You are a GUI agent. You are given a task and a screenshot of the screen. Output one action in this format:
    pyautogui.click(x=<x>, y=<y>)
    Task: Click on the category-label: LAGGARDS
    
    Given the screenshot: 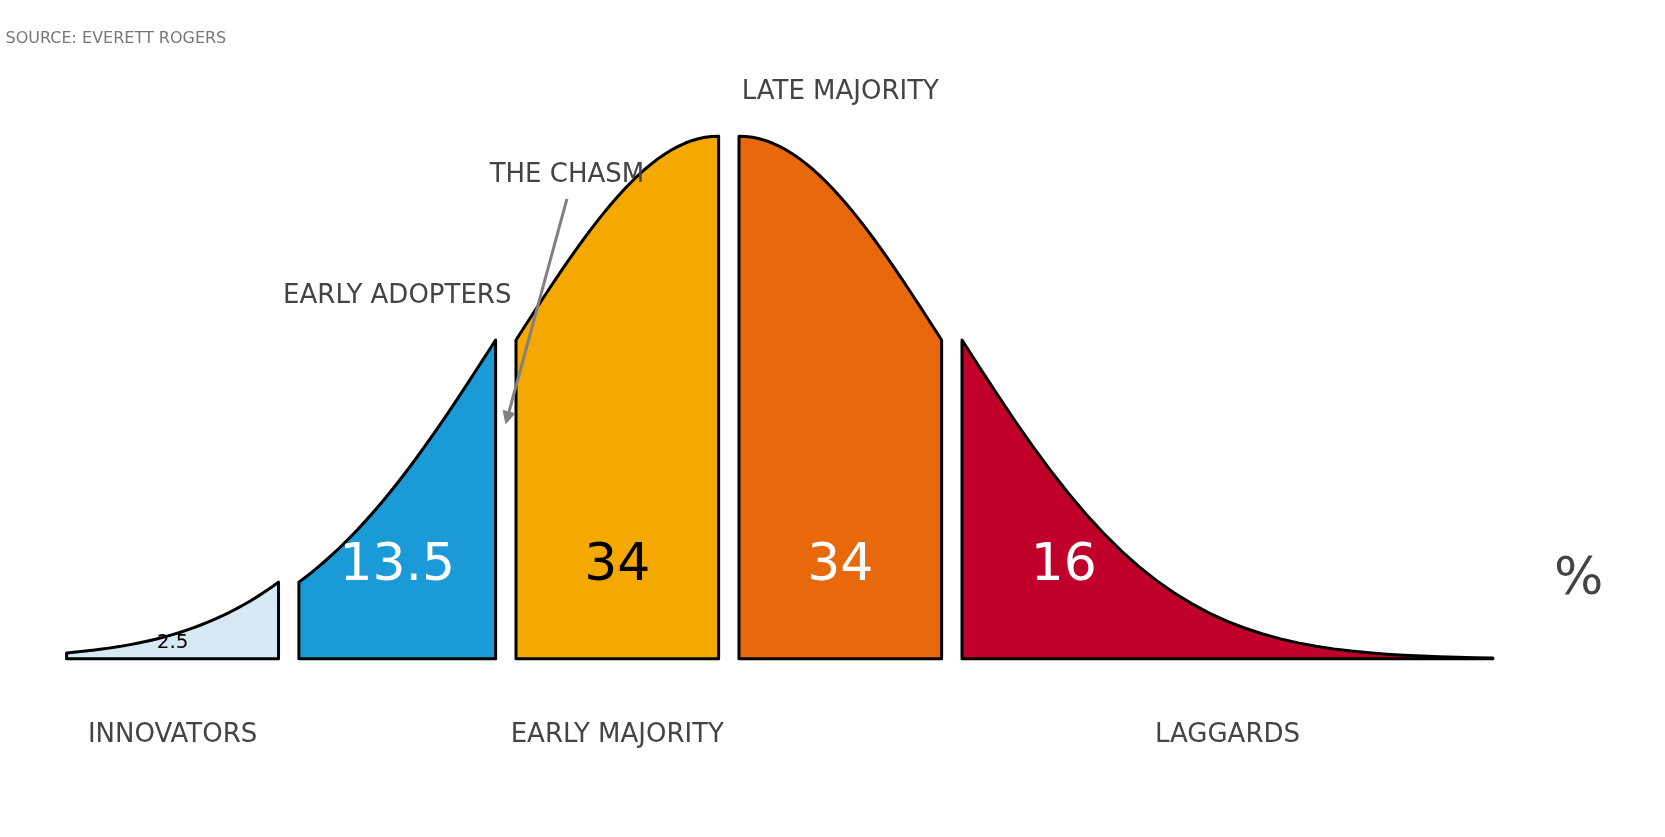 What is the action you would take?
    pyautogui.click(x=1227, y=732)
    